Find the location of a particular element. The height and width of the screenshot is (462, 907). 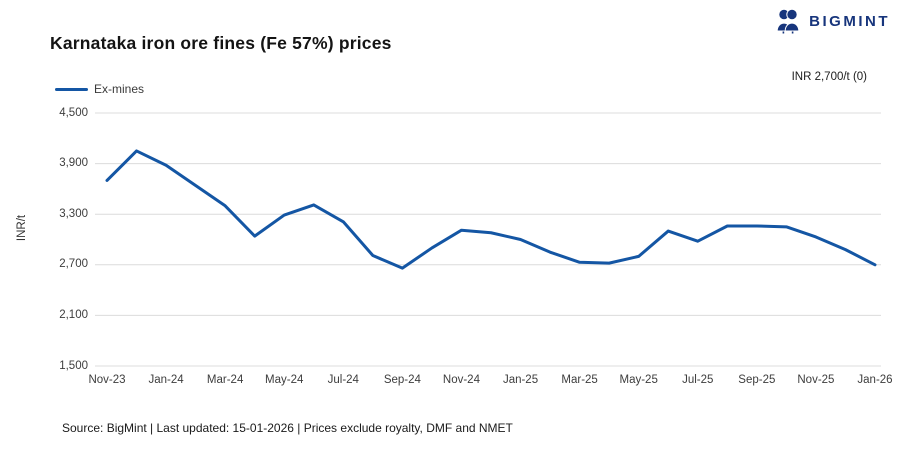

x-tick-label: Sep-24 is located at coordinates (402, 380).